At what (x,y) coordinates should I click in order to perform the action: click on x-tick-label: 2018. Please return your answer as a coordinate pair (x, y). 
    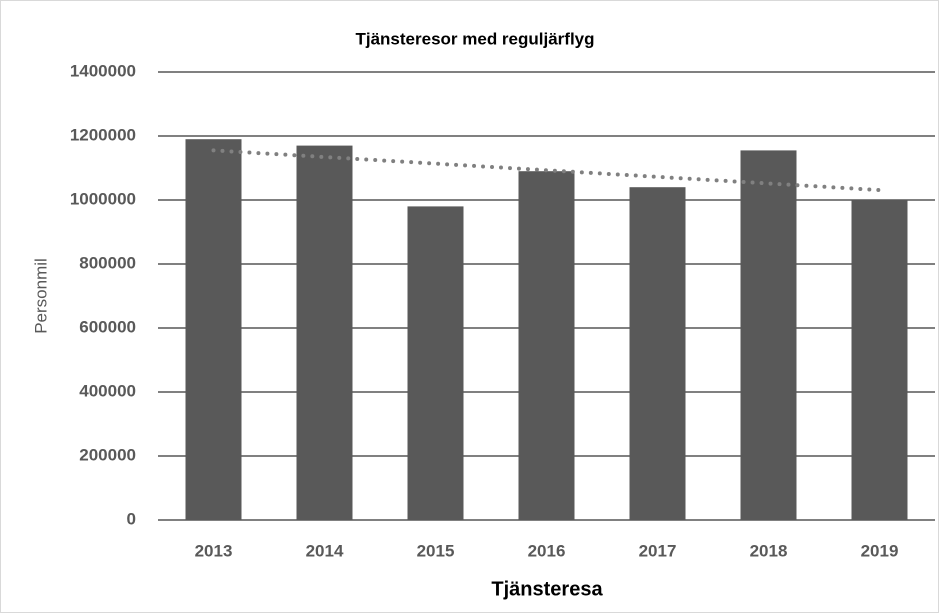
    Looking at the image, I should click on (769, 550).